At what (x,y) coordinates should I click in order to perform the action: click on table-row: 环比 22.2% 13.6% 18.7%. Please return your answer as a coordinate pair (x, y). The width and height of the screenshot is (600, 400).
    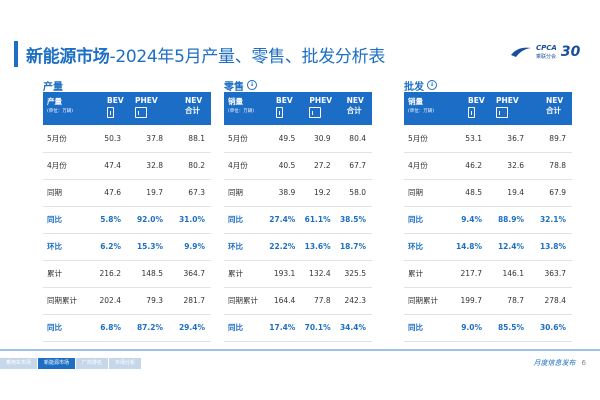
    Looking at the image, I should click on (298, 247).